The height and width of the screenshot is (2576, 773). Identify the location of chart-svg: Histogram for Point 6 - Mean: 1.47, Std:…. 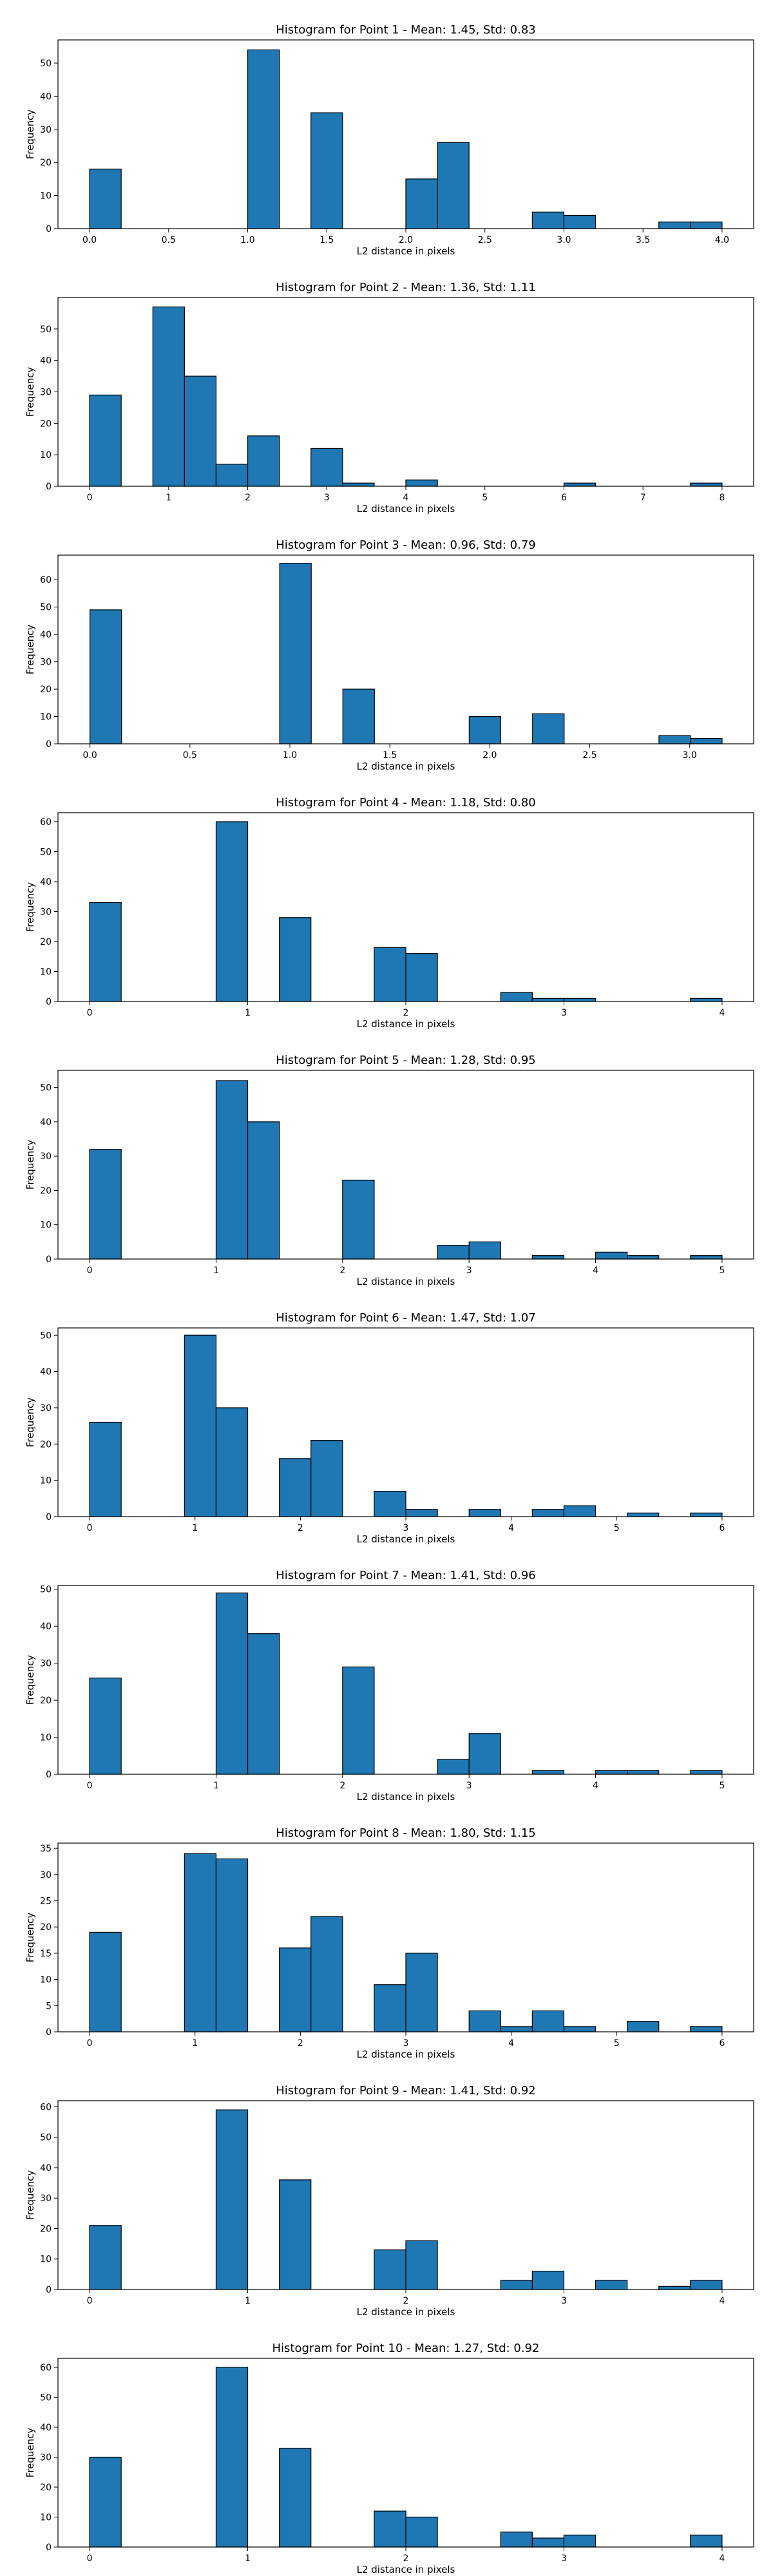
(389, 1428).